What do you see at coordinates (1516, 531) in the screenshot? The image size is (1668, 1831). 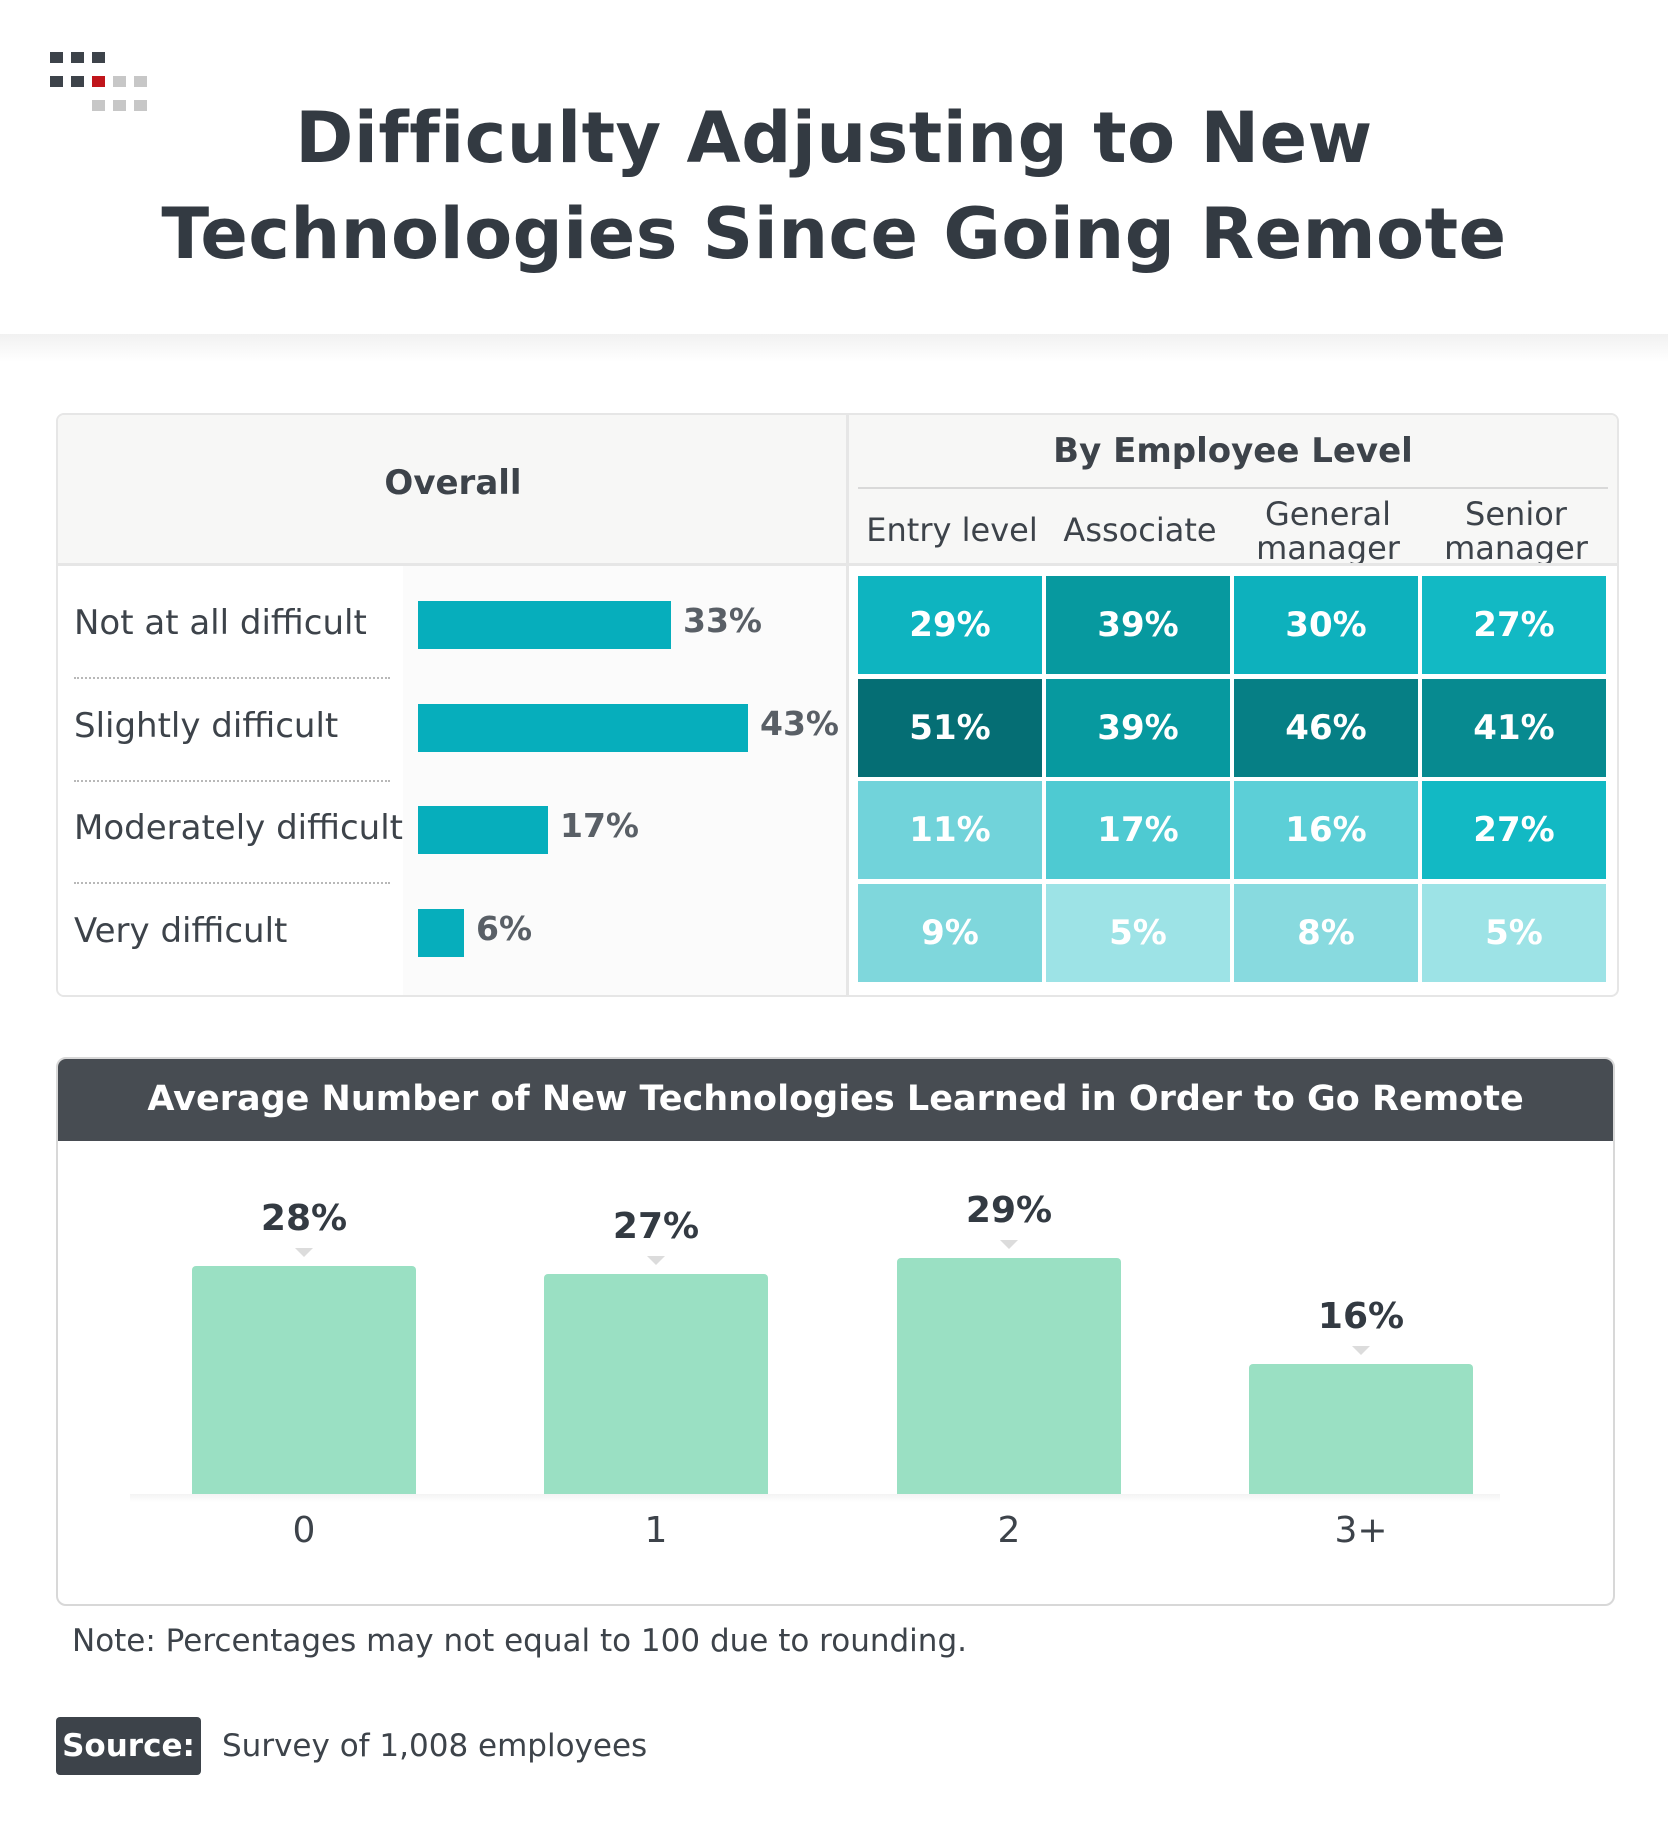 I see `column-header-senior-manager: Senior manager` at bounding box center [1516, 531].